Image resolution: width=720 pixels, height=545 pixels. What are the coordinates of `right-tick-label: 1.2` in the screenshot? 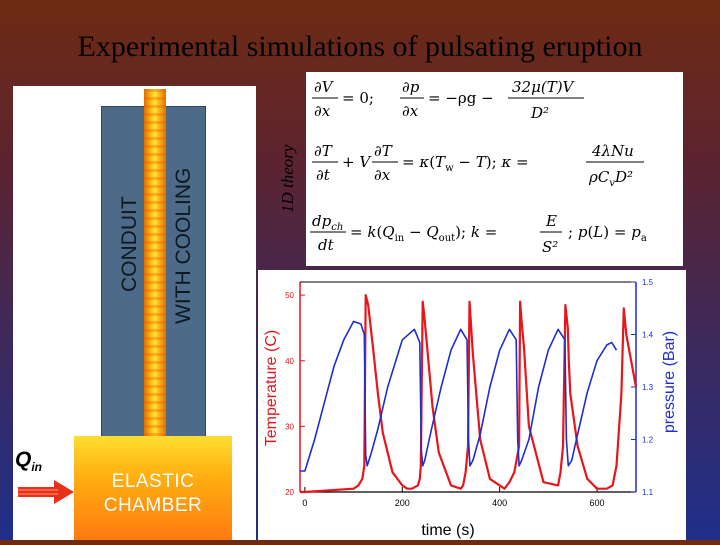 It's located at (648, 440).